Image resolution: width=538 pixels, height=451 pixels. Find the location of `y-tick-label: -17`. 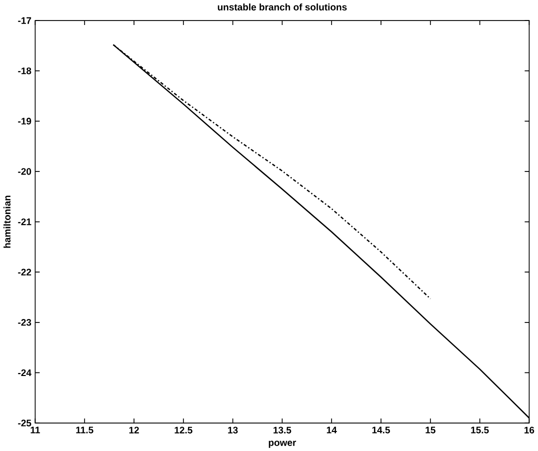

y-tick-label: -17 is located at coordinates (25, 20).